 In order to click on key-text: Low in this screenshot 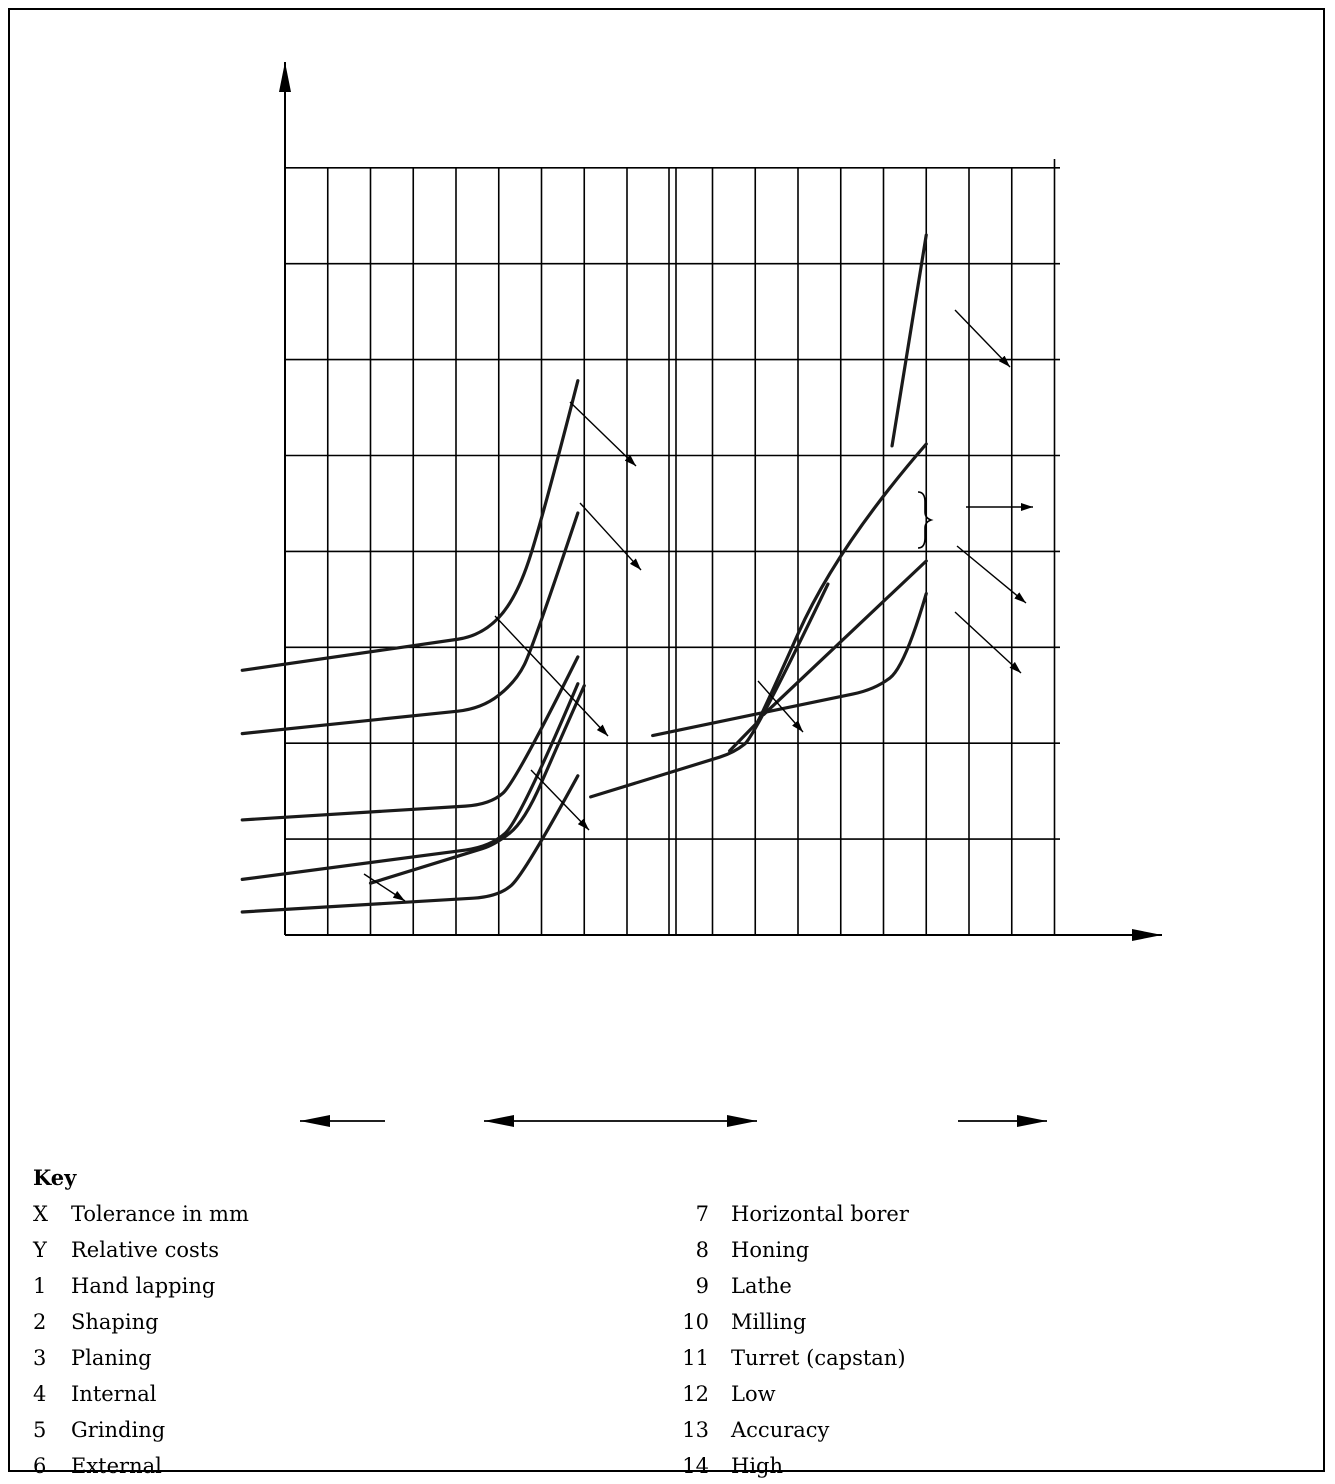, I will do `click(753, 1394)`.